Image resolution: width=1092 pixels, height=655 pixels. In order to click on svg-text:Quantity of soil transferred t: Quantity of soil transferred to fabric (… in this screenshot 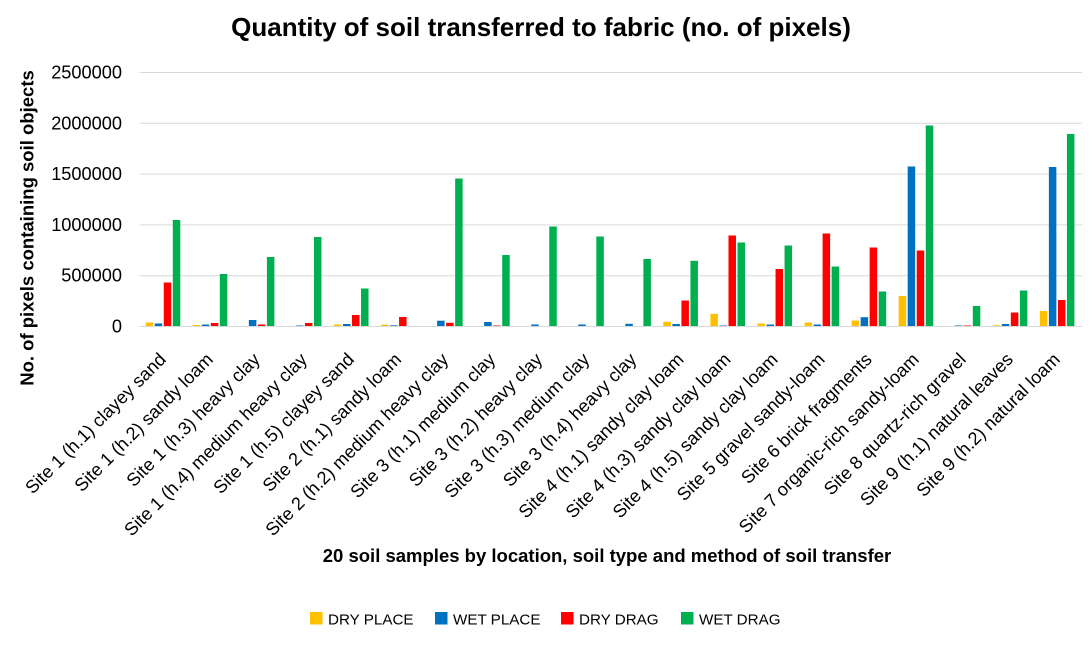, I will do `click(541, 27)`.